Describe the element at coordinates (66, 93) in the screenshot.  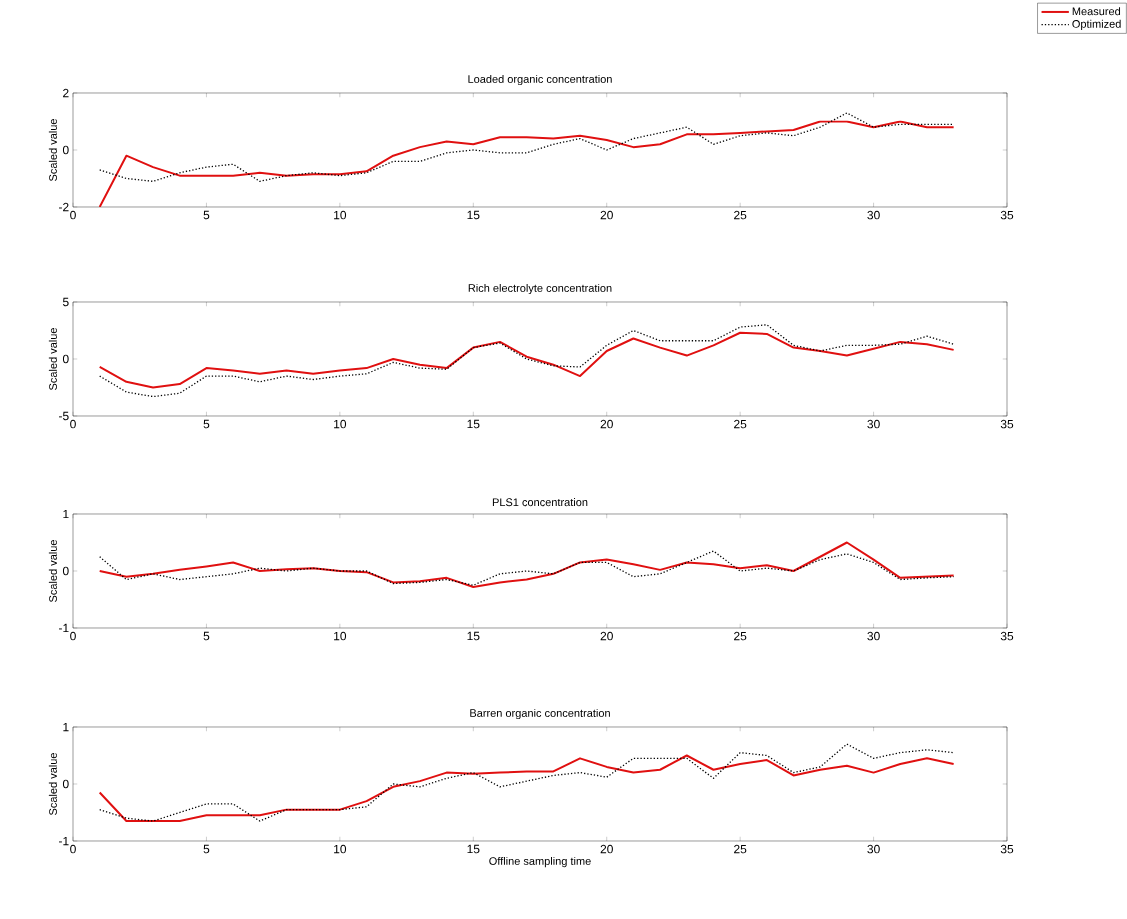
I see `y-tick-label: 2` at that location.